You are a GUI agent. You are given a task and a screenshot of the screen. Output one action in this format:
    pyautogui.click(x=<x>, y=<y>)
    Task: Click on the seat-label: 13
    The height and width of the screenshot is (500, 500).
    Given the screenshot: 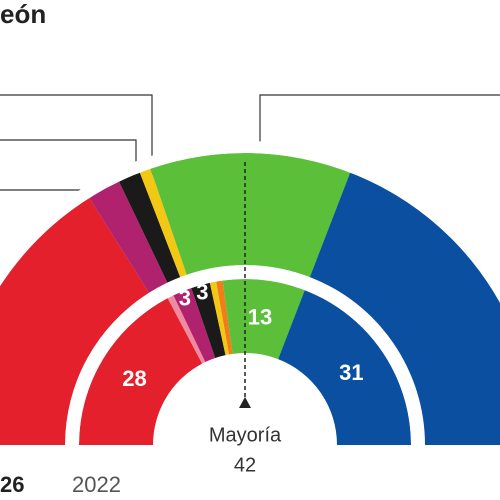 What is the action you would take?
    pyautogui.click(x=260, y=317)
    